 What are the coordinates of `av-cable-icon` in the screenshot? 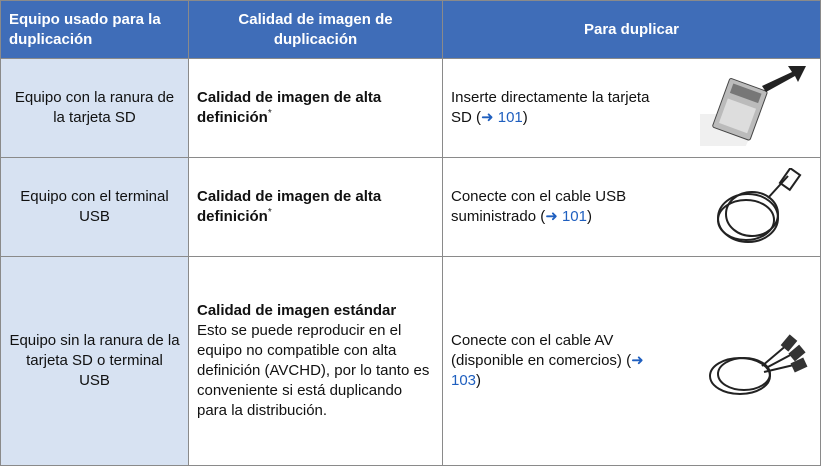 It's located at (758, 364).